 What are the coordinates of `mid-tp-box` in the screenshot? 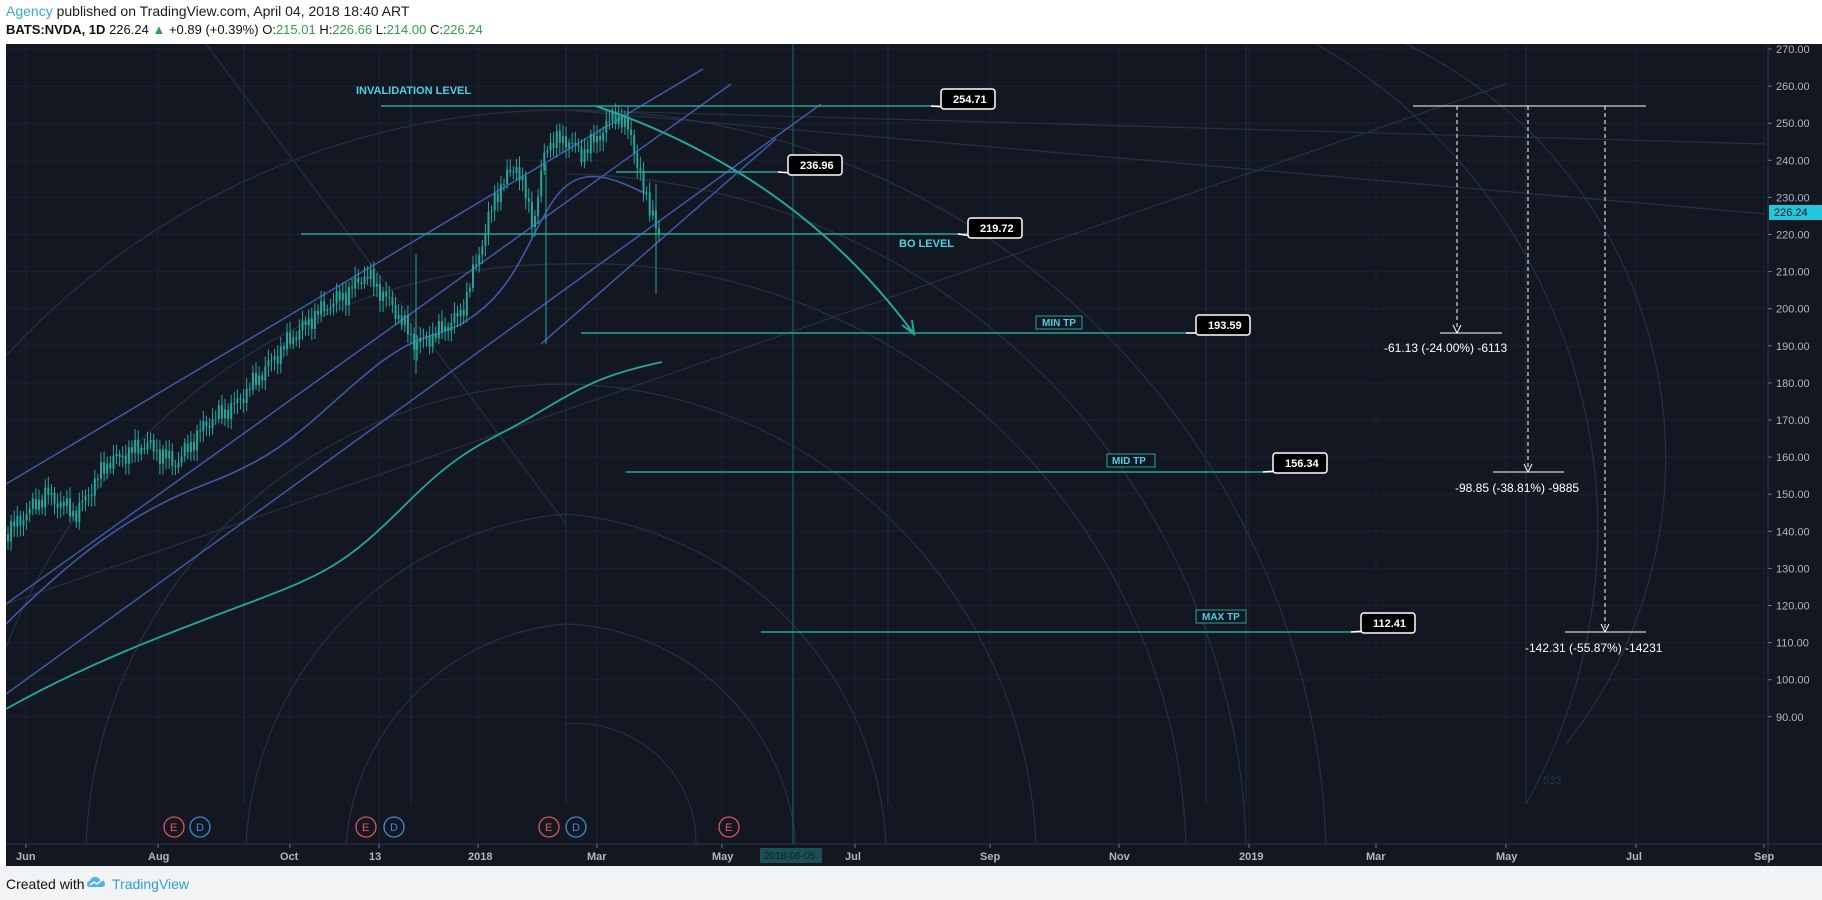 It's located at (1131, 460).